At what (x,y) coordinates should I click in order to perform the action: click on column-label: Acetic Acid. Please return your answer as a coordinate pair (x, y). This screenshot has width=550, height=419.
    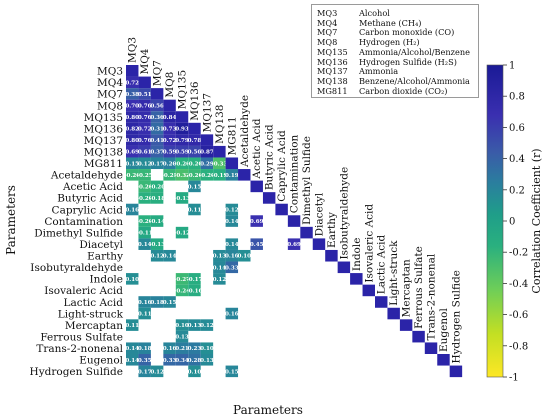
    Looking at the image, I should click on (257, 148).